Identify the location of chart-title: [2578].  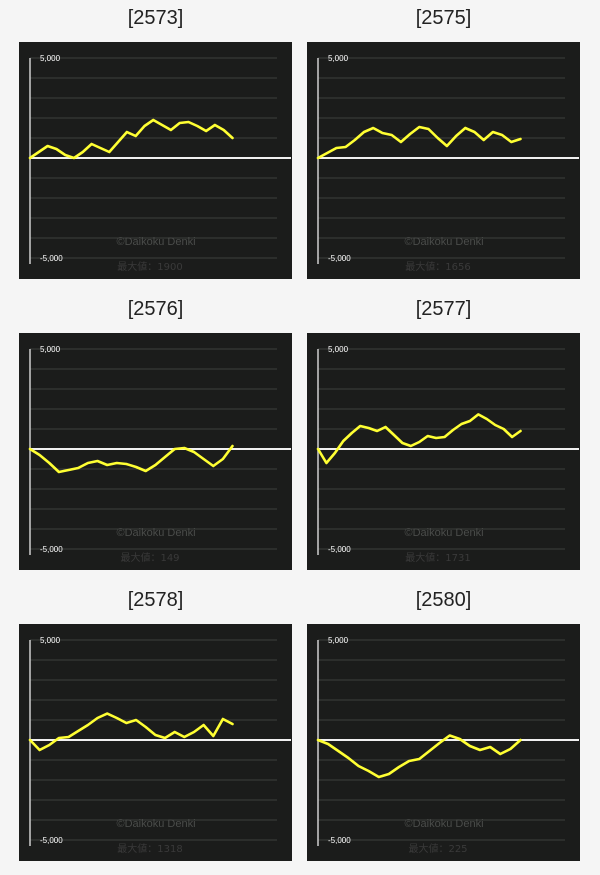
(155, 600).